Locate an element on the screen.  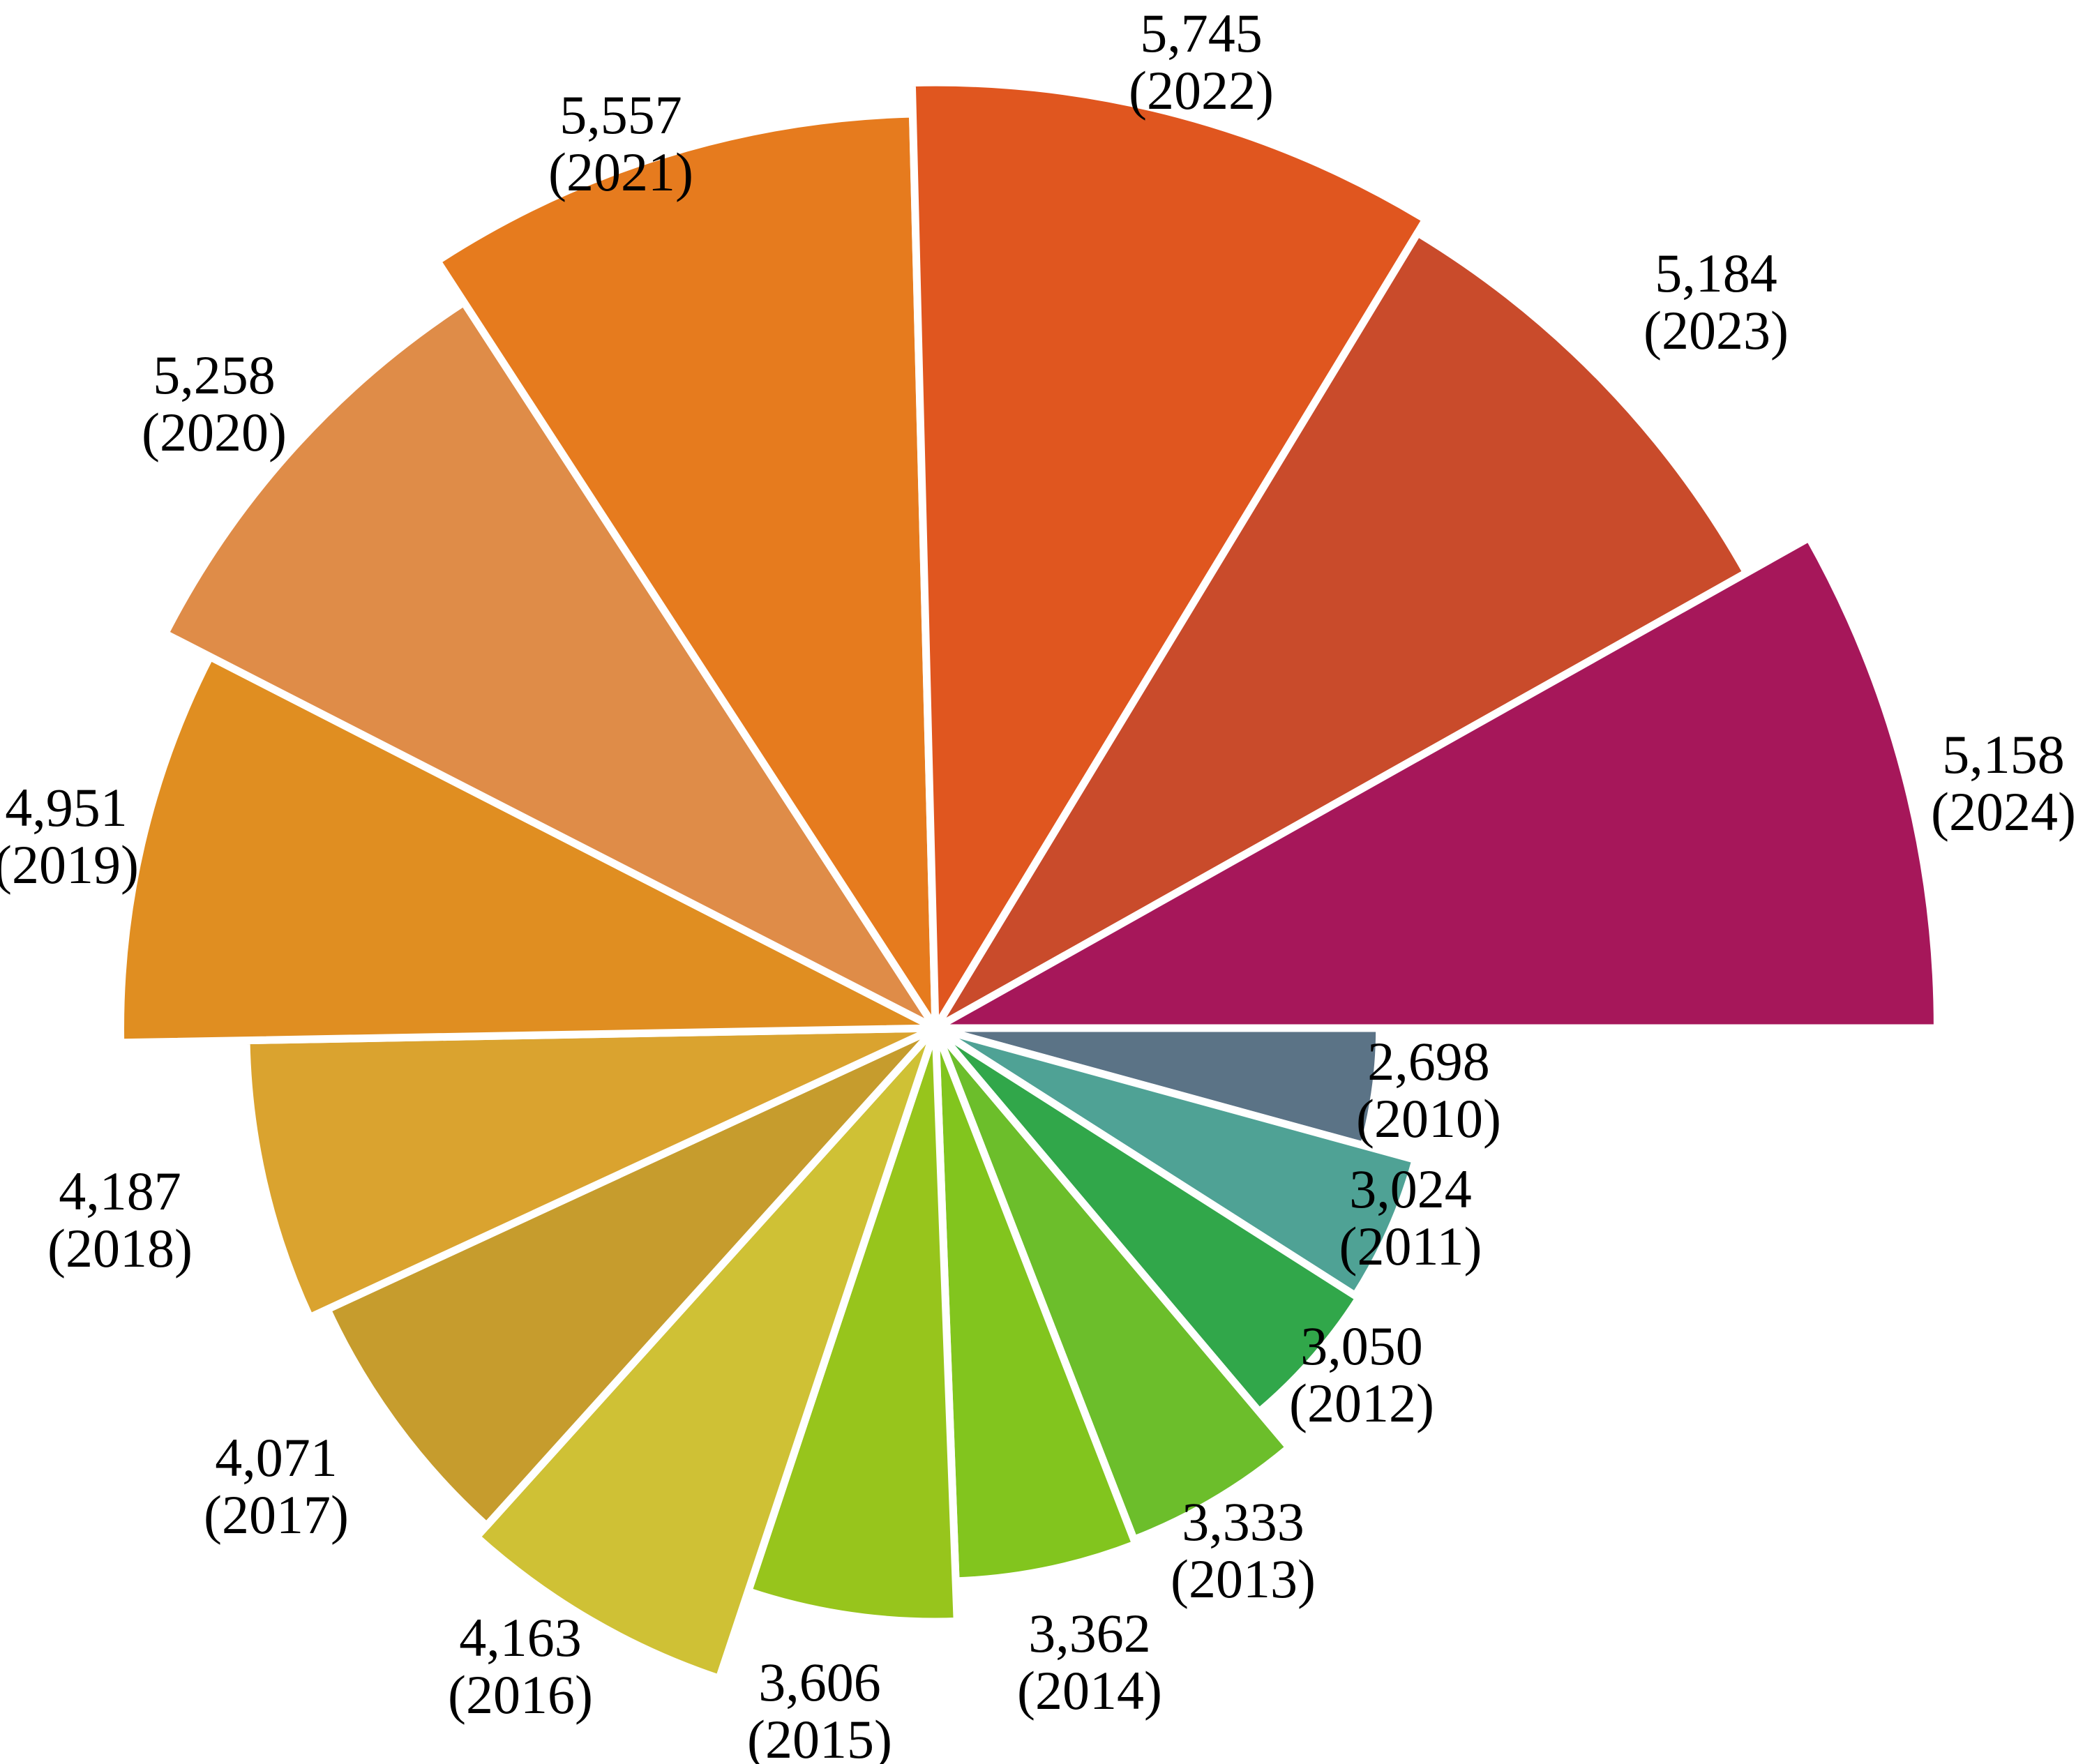
slice-label-2017: 4,071 (2017) is located at coordinates (276, 1486).